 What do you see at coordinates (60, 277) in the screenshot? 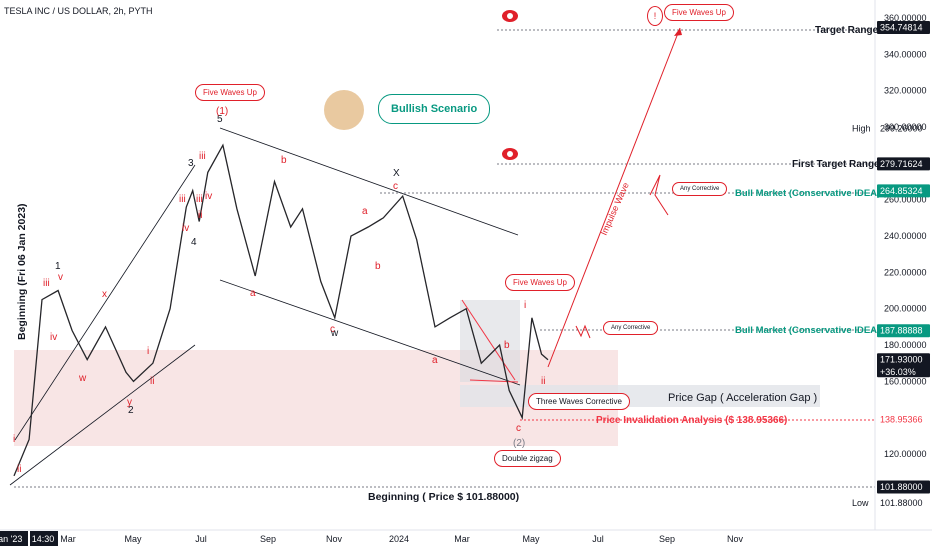
I see `wave-label: v` at bounding box center [60, 277].